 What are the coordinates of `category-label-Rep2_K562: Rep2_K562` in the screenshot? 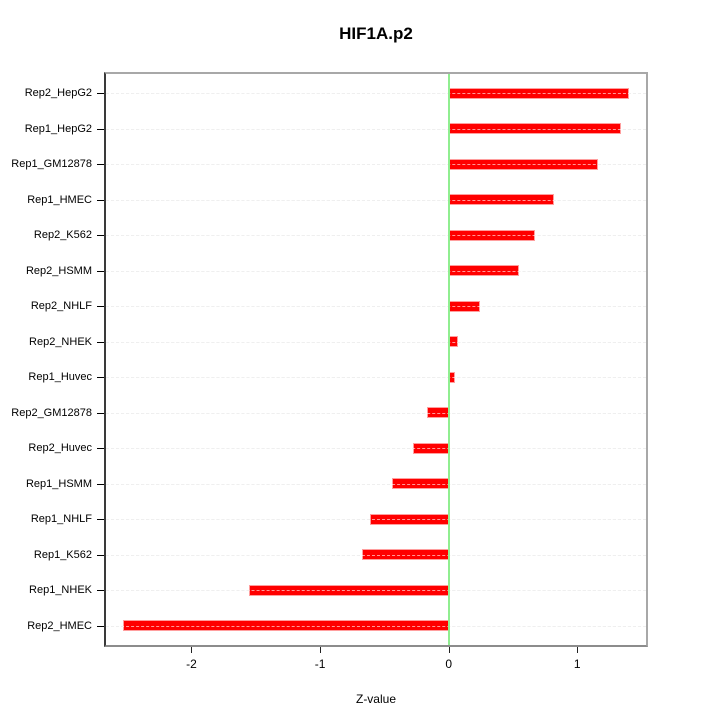 It's located at (62, 235).